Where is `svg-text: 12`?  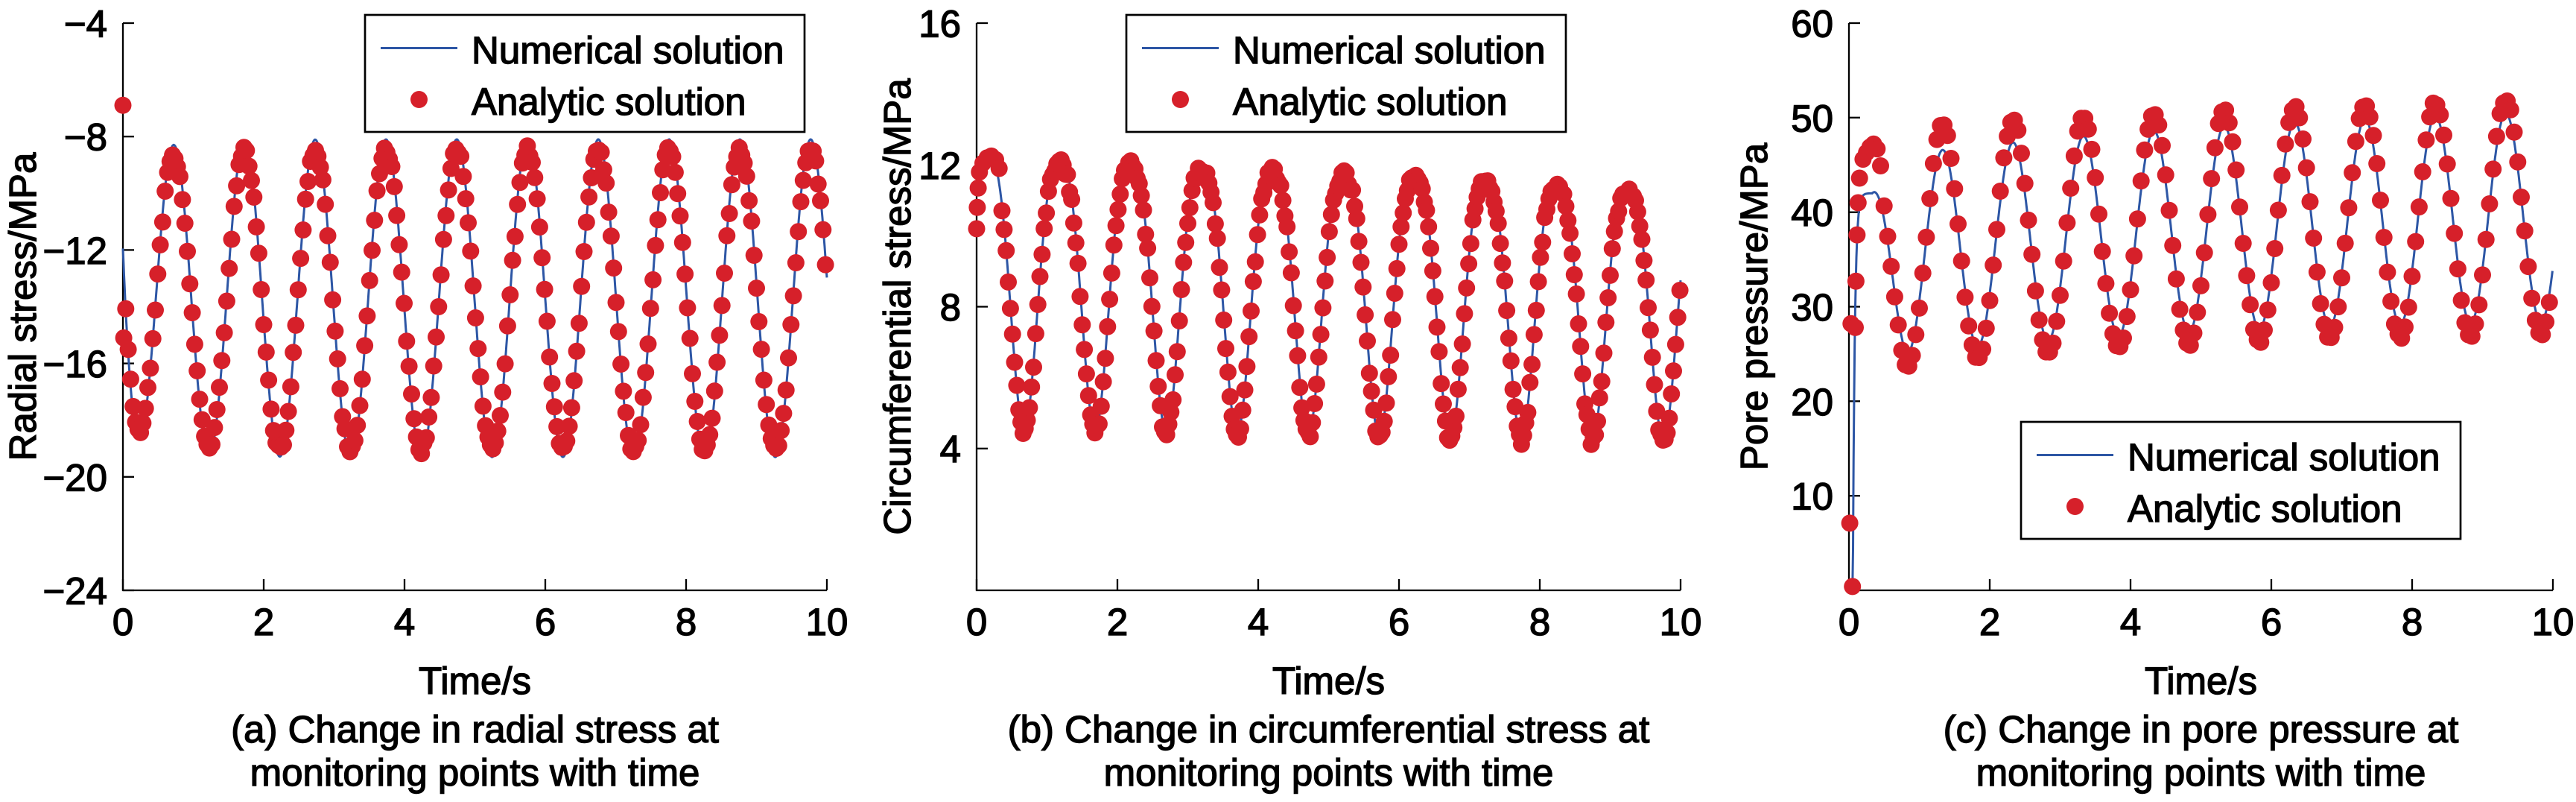 svg-text: 12 is located at coordinates (940, 166).